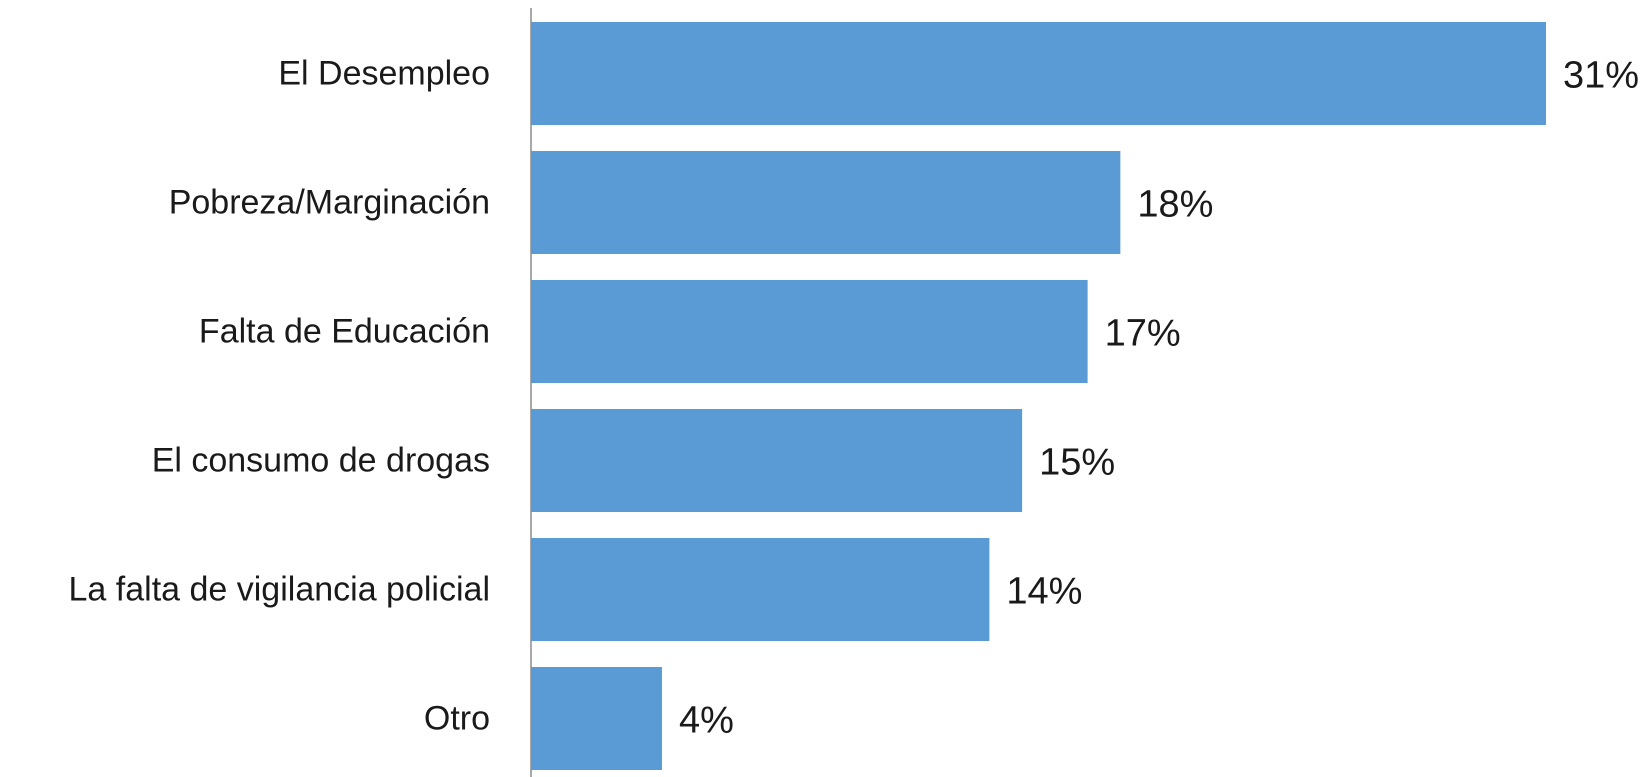 The width and height of the screenshot is (1649, 777). I want to click on value-label-el-consumo-de-drogas: 15%, so click(1077, 463).